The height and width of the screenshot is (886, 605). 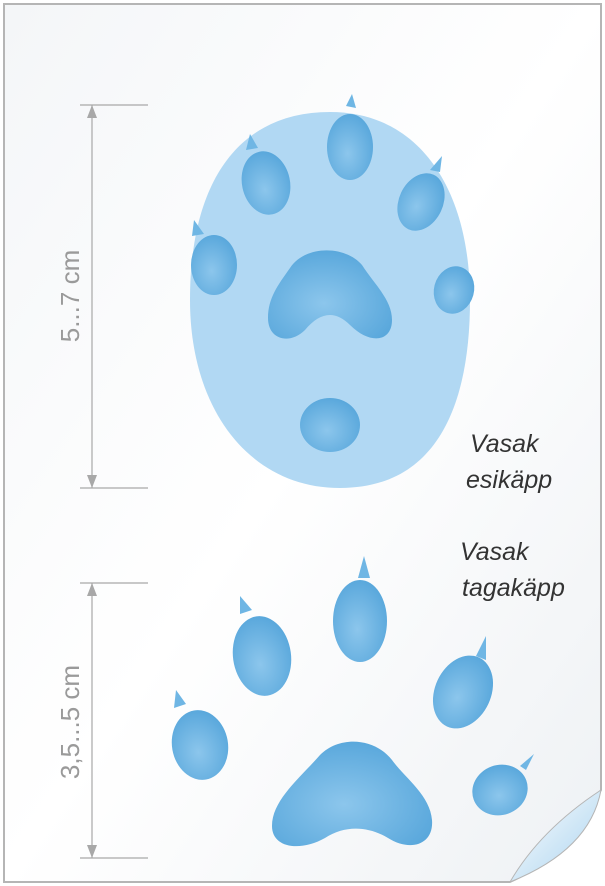 I want to click on size-label: 5...7 cm, so click(x=70, y=296).